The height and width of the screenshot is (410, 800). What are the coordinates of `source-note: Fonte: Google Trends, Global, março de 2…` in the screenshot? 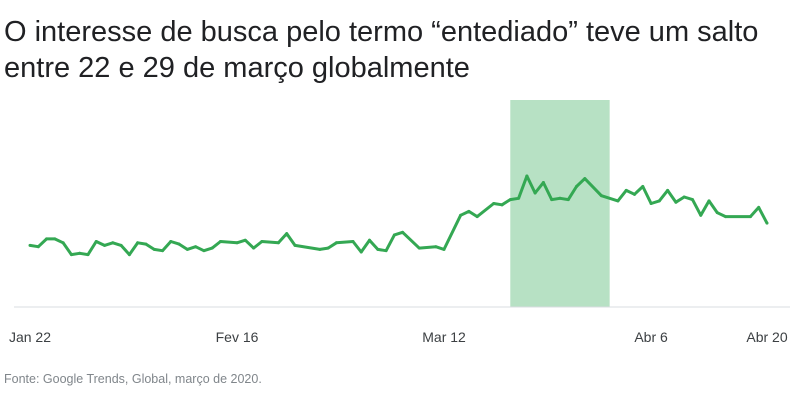 It's located at (133, 379).